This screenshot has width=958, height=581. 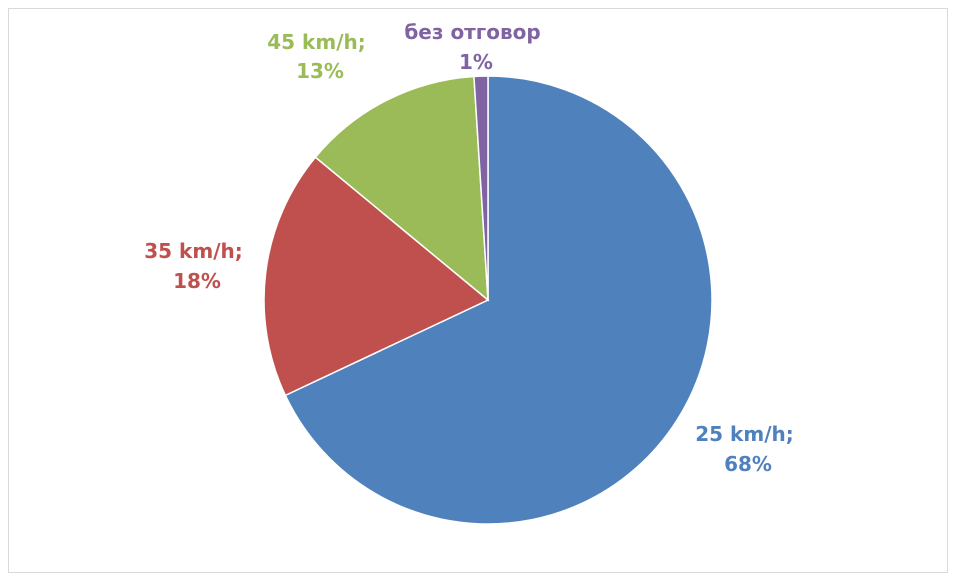 I want to click on slice-label-45kmh: 45 km/h; 13%, so click(x=319, y=56).